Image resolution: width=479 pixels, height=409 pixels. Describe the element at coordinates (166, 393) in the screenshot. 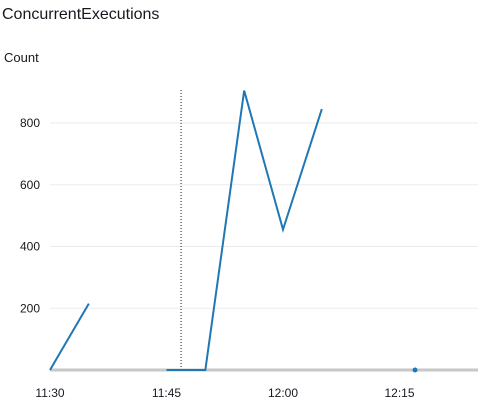

I see `x-tick-label: 11:45` at that location.